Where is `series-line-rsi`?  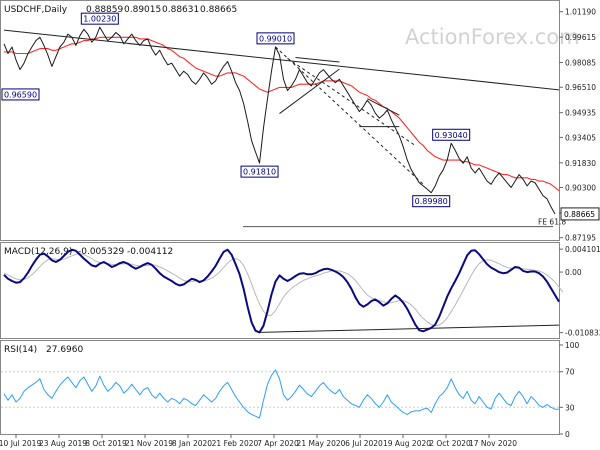
series-line-rsi is located at coordinates (281, 394).